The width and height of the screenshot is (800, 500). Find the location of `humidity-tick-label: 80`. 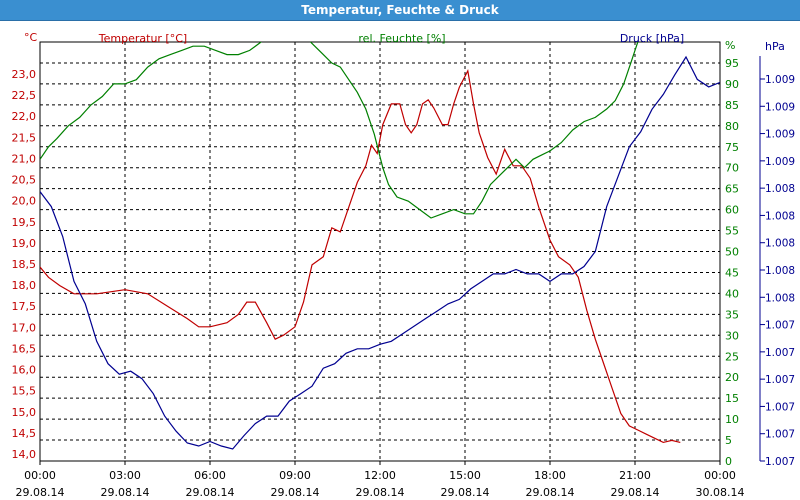

humidity-tick-label: 80 is located at coordinates (732, 126).